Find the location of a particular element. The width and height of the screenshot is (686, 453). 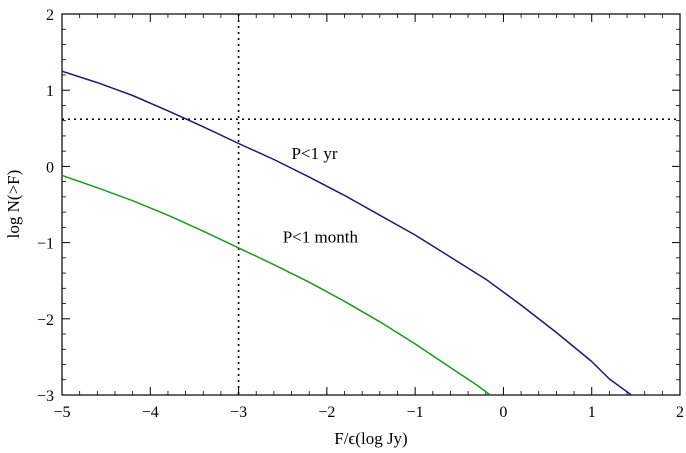

y-tick-label: −1 is located at coordinates (45, 244).